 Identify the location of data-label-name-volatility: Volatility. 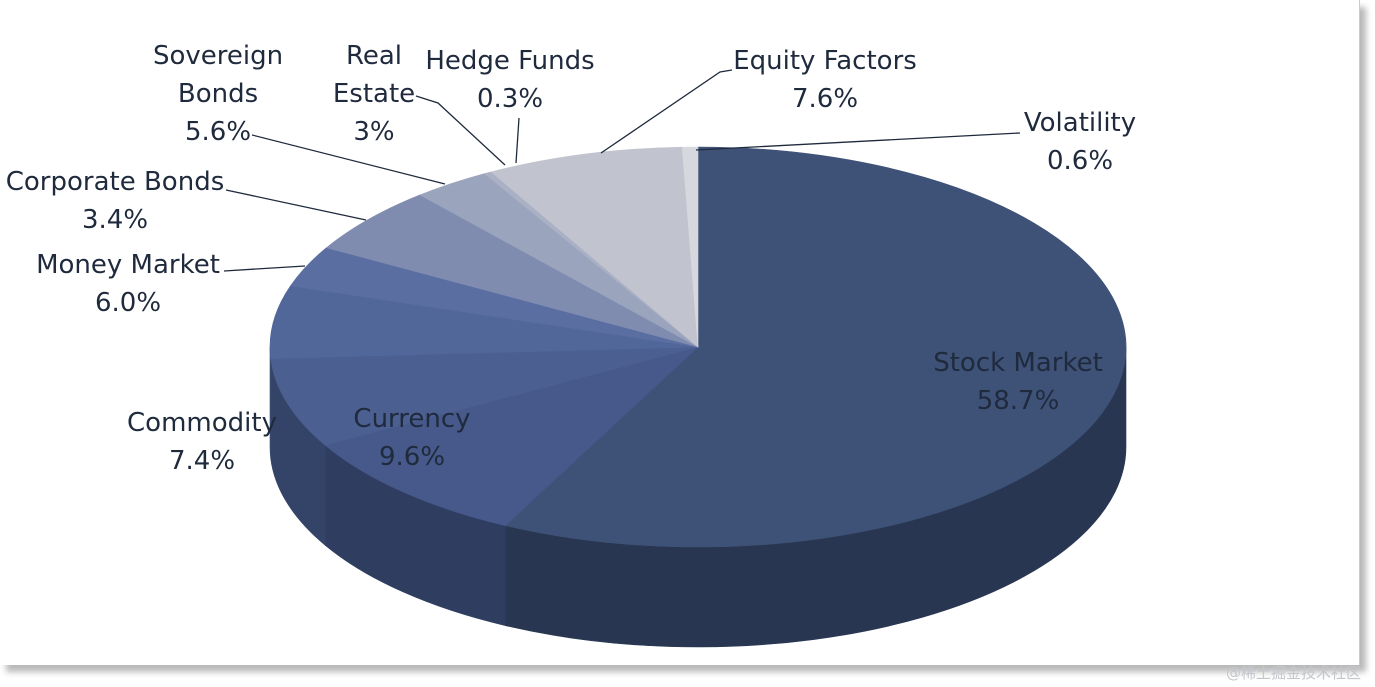
(1080, 123).